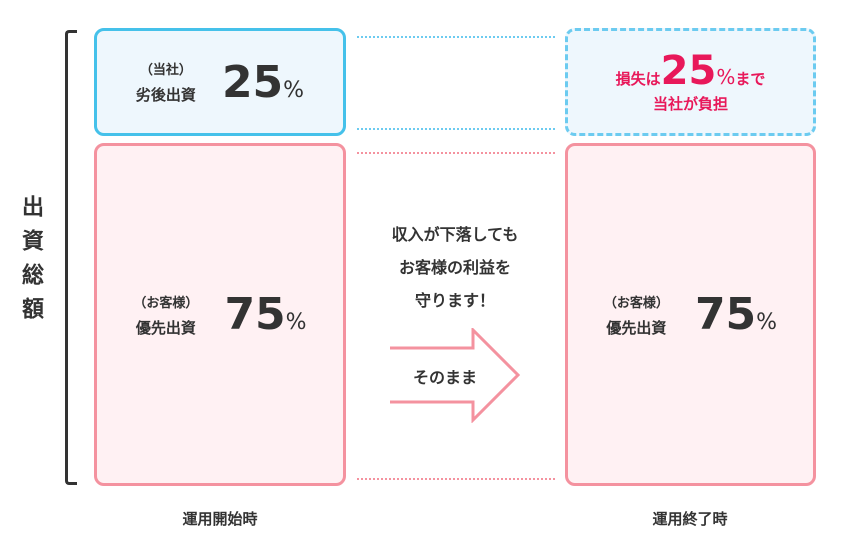 This screenshot has width=851, height=557. What do you see at coordinates (726, 76) in the screenshot?
I see `loss-unit: %` at bounding box center [726, 76].